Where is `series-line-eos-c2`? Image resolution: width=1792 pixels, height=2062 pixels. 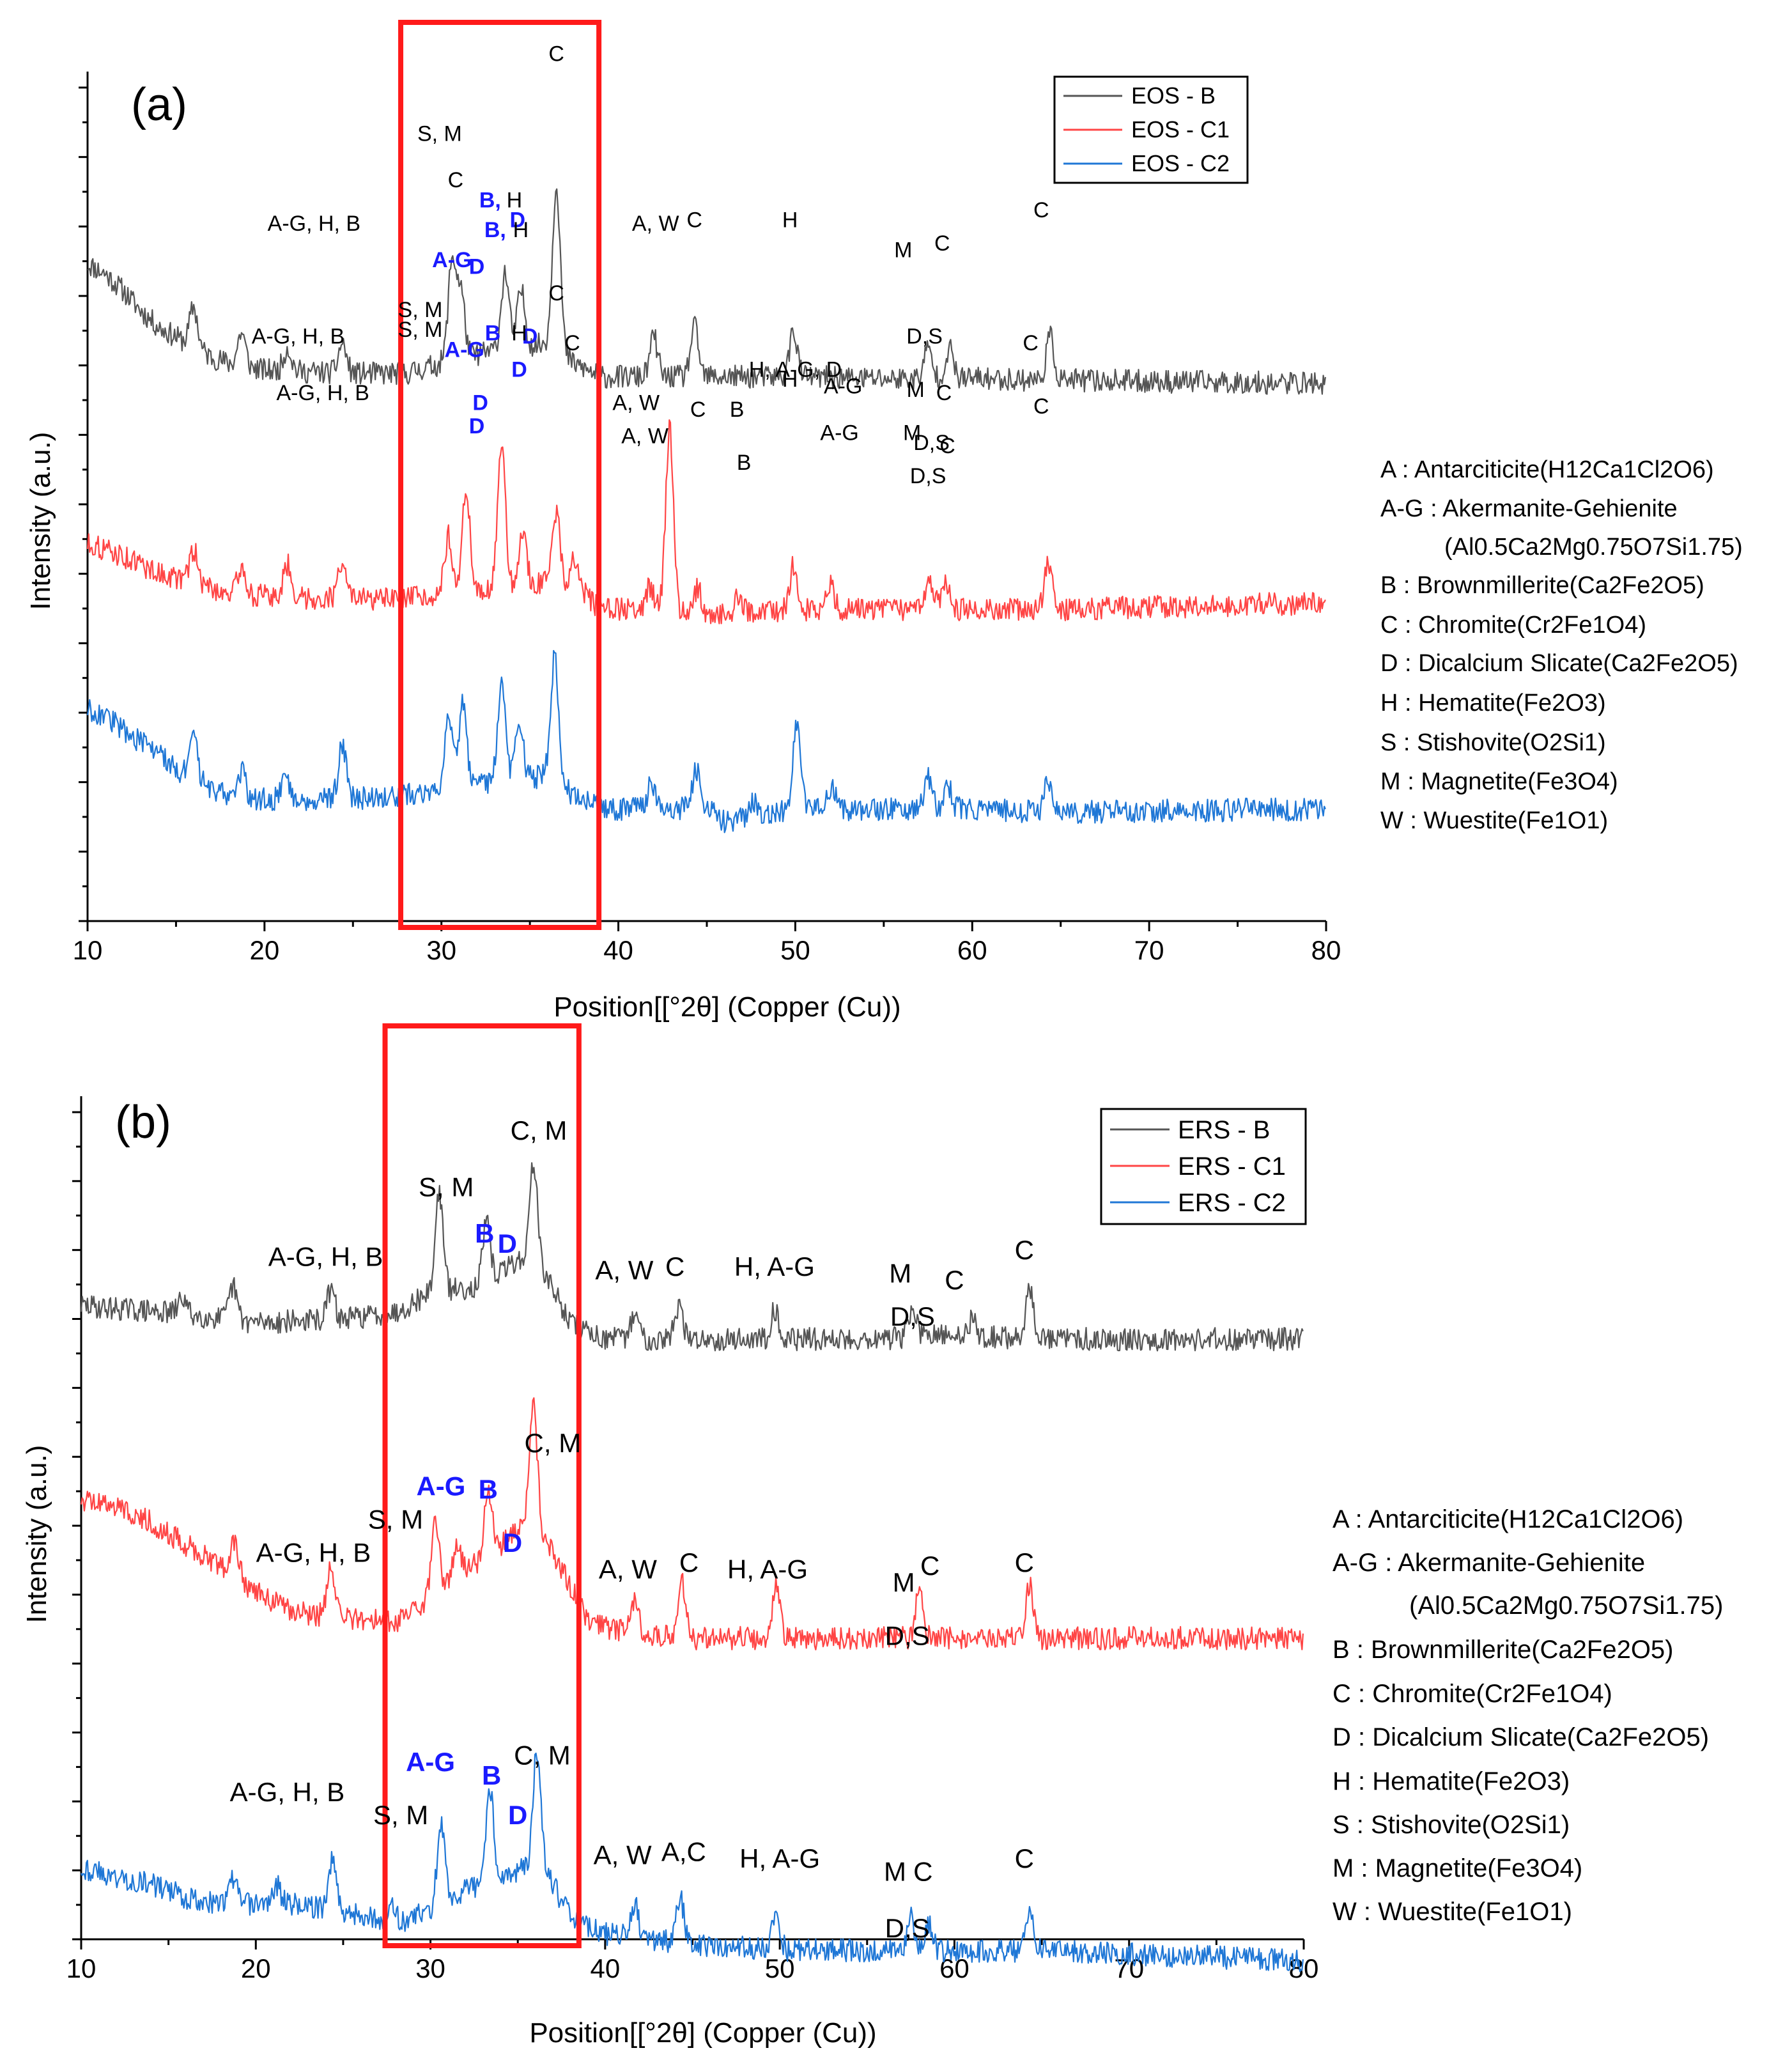 series-line-eos-c2 is located at coordinates (706, 741).